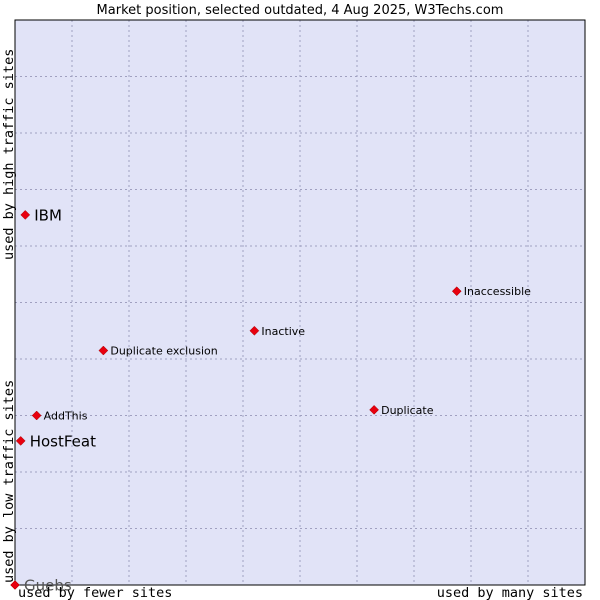  What do you see at coordinates (48, 215) in the screenshot?
I see `data-point-label: IBM` at bounding box center [48, 215].